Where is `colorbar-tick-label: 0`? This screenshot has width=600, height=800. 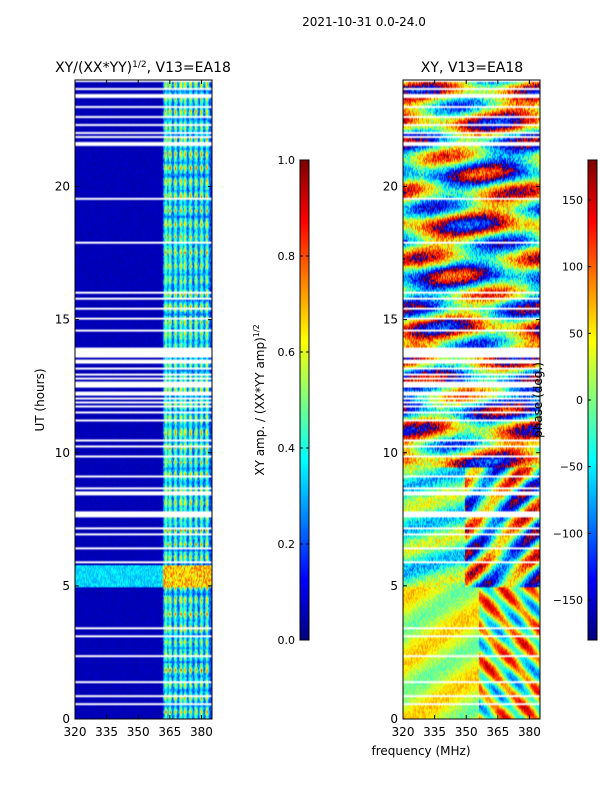 colorbar-tick-label: 0 is located at coordinates (579, 400).